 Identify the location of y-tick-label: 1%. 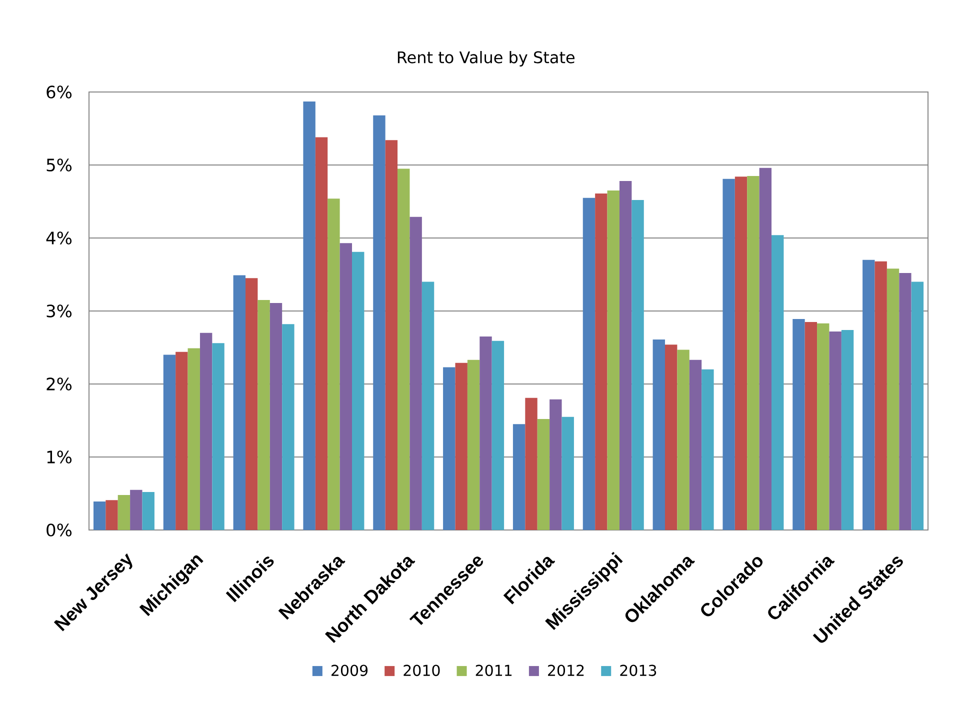
(59, 457).